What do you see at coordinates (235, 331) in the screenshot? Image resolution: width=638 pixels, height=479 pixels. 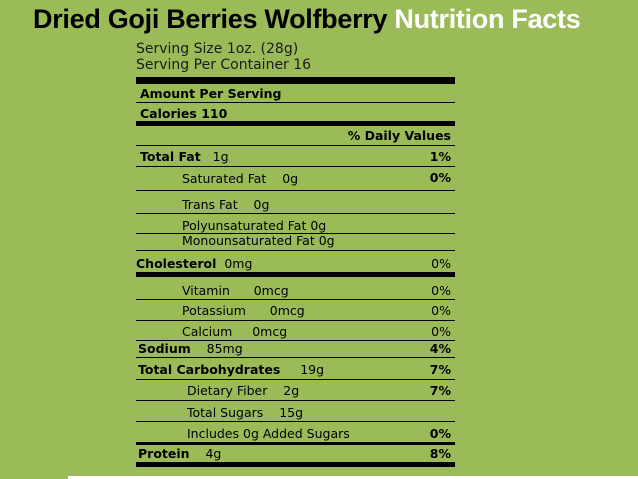 I see `calcium-row: Calcium 0mcg` at bounding box center [235, 331].